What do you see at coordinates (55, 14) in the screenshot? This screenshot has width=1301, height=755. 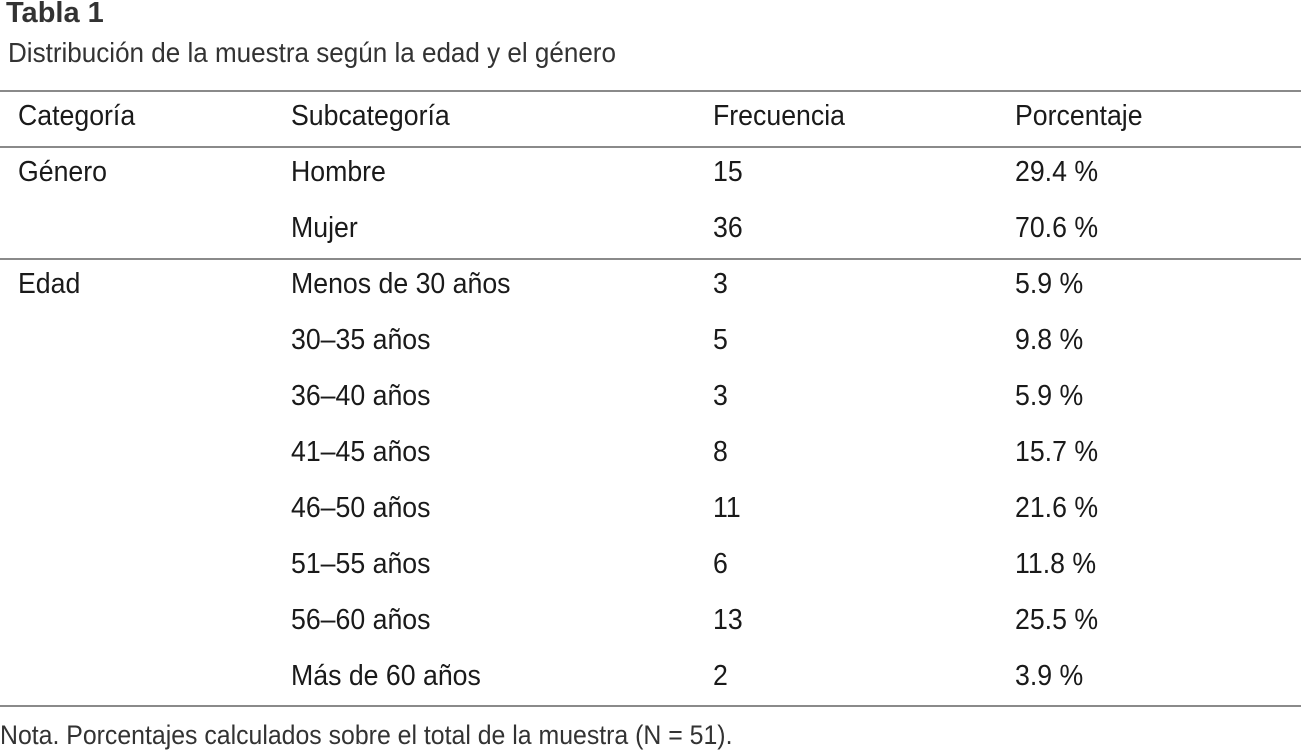 I see `table-title: Tabla 1` at bounding box center [55, 14].